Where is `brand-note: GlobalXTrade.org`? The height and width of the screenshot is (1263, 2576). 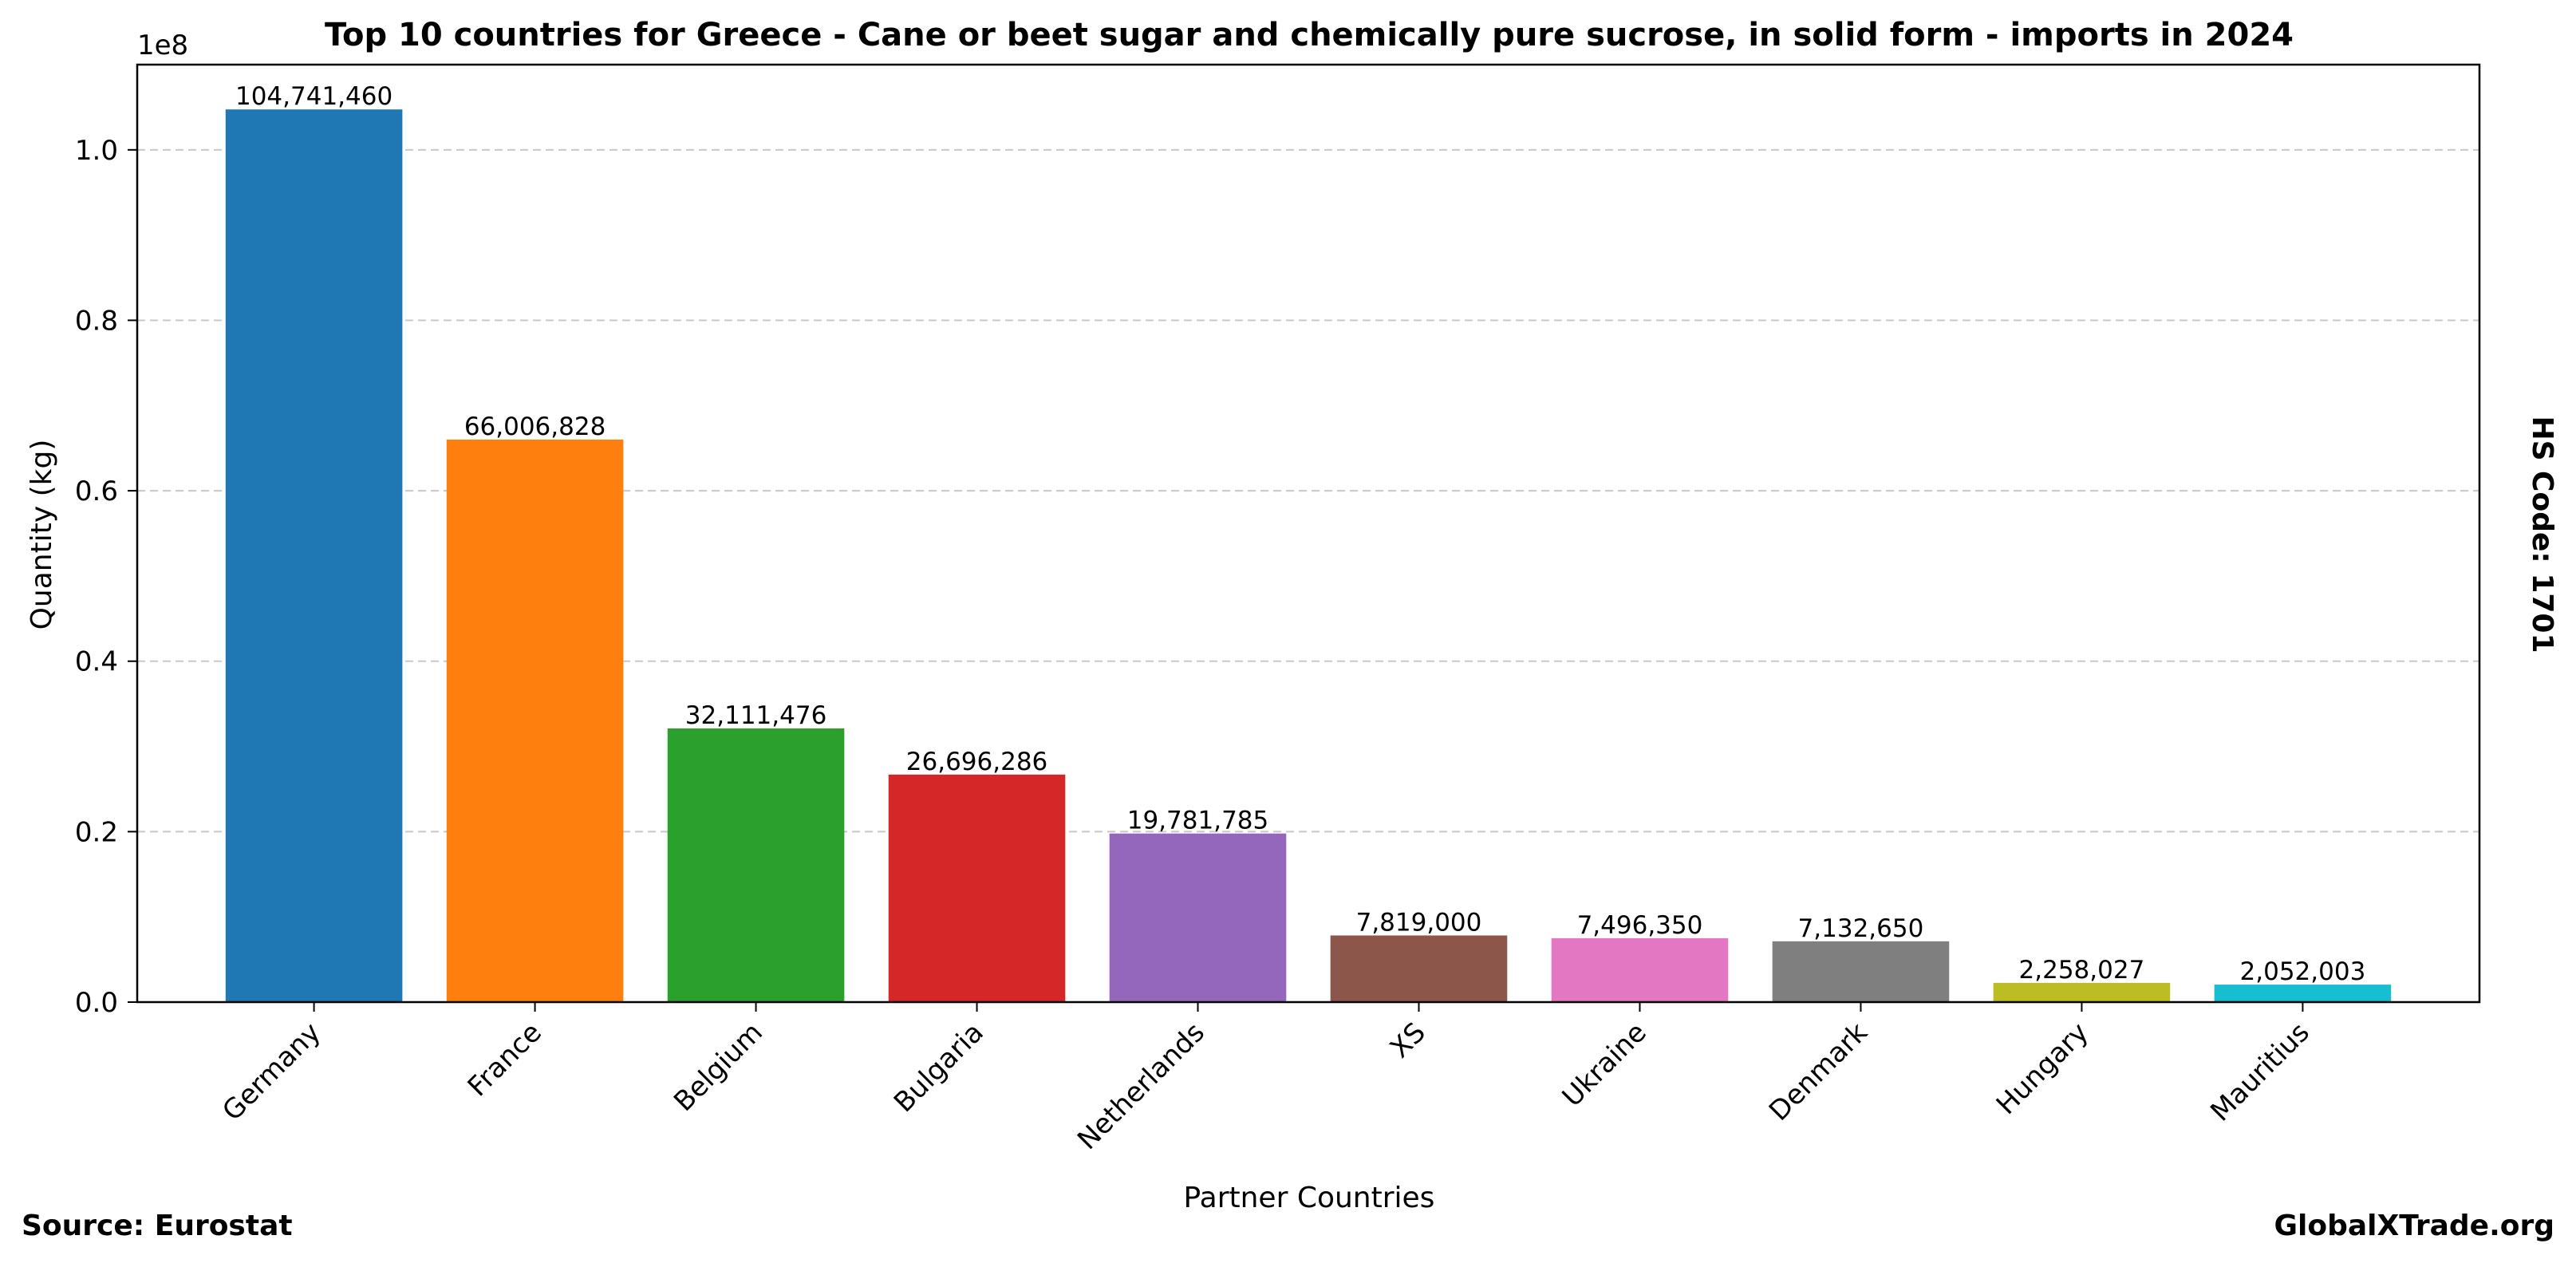 brand-note: GlobalXTrade.org is located at coordinates (2414, 1226).